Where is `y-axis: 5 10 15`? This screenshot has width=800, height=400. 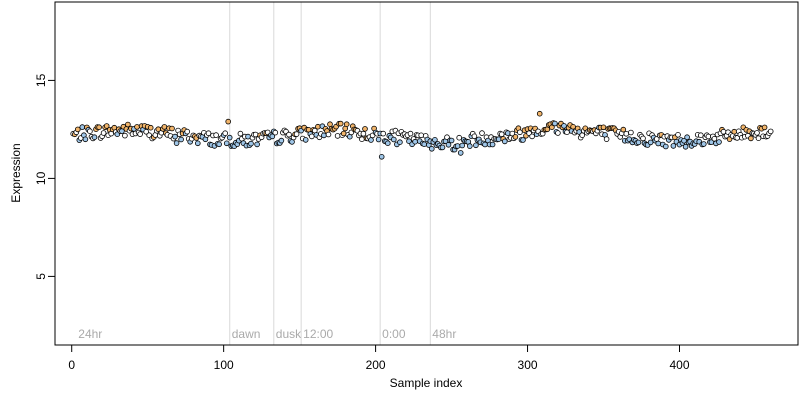
y-axis: 5 10 15 is located at coordinates (45, 176).